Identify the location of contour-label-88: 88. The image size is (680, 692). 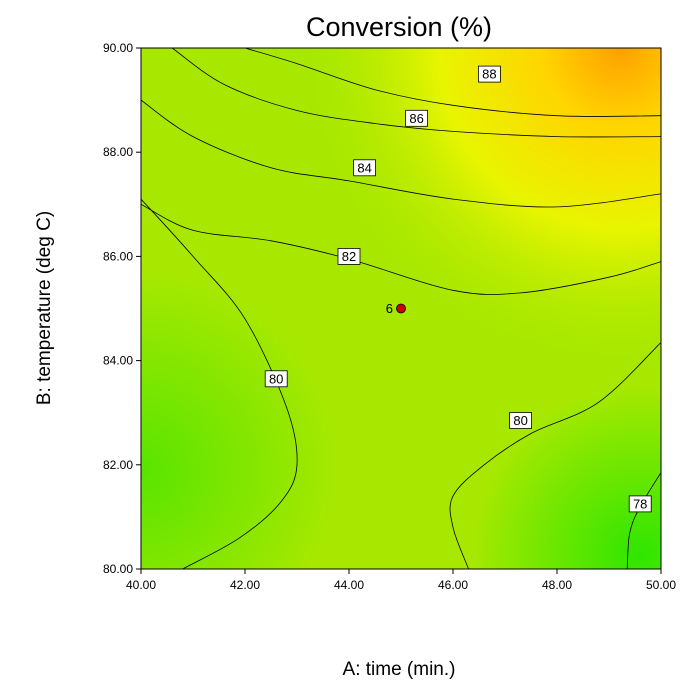
(489, 74).